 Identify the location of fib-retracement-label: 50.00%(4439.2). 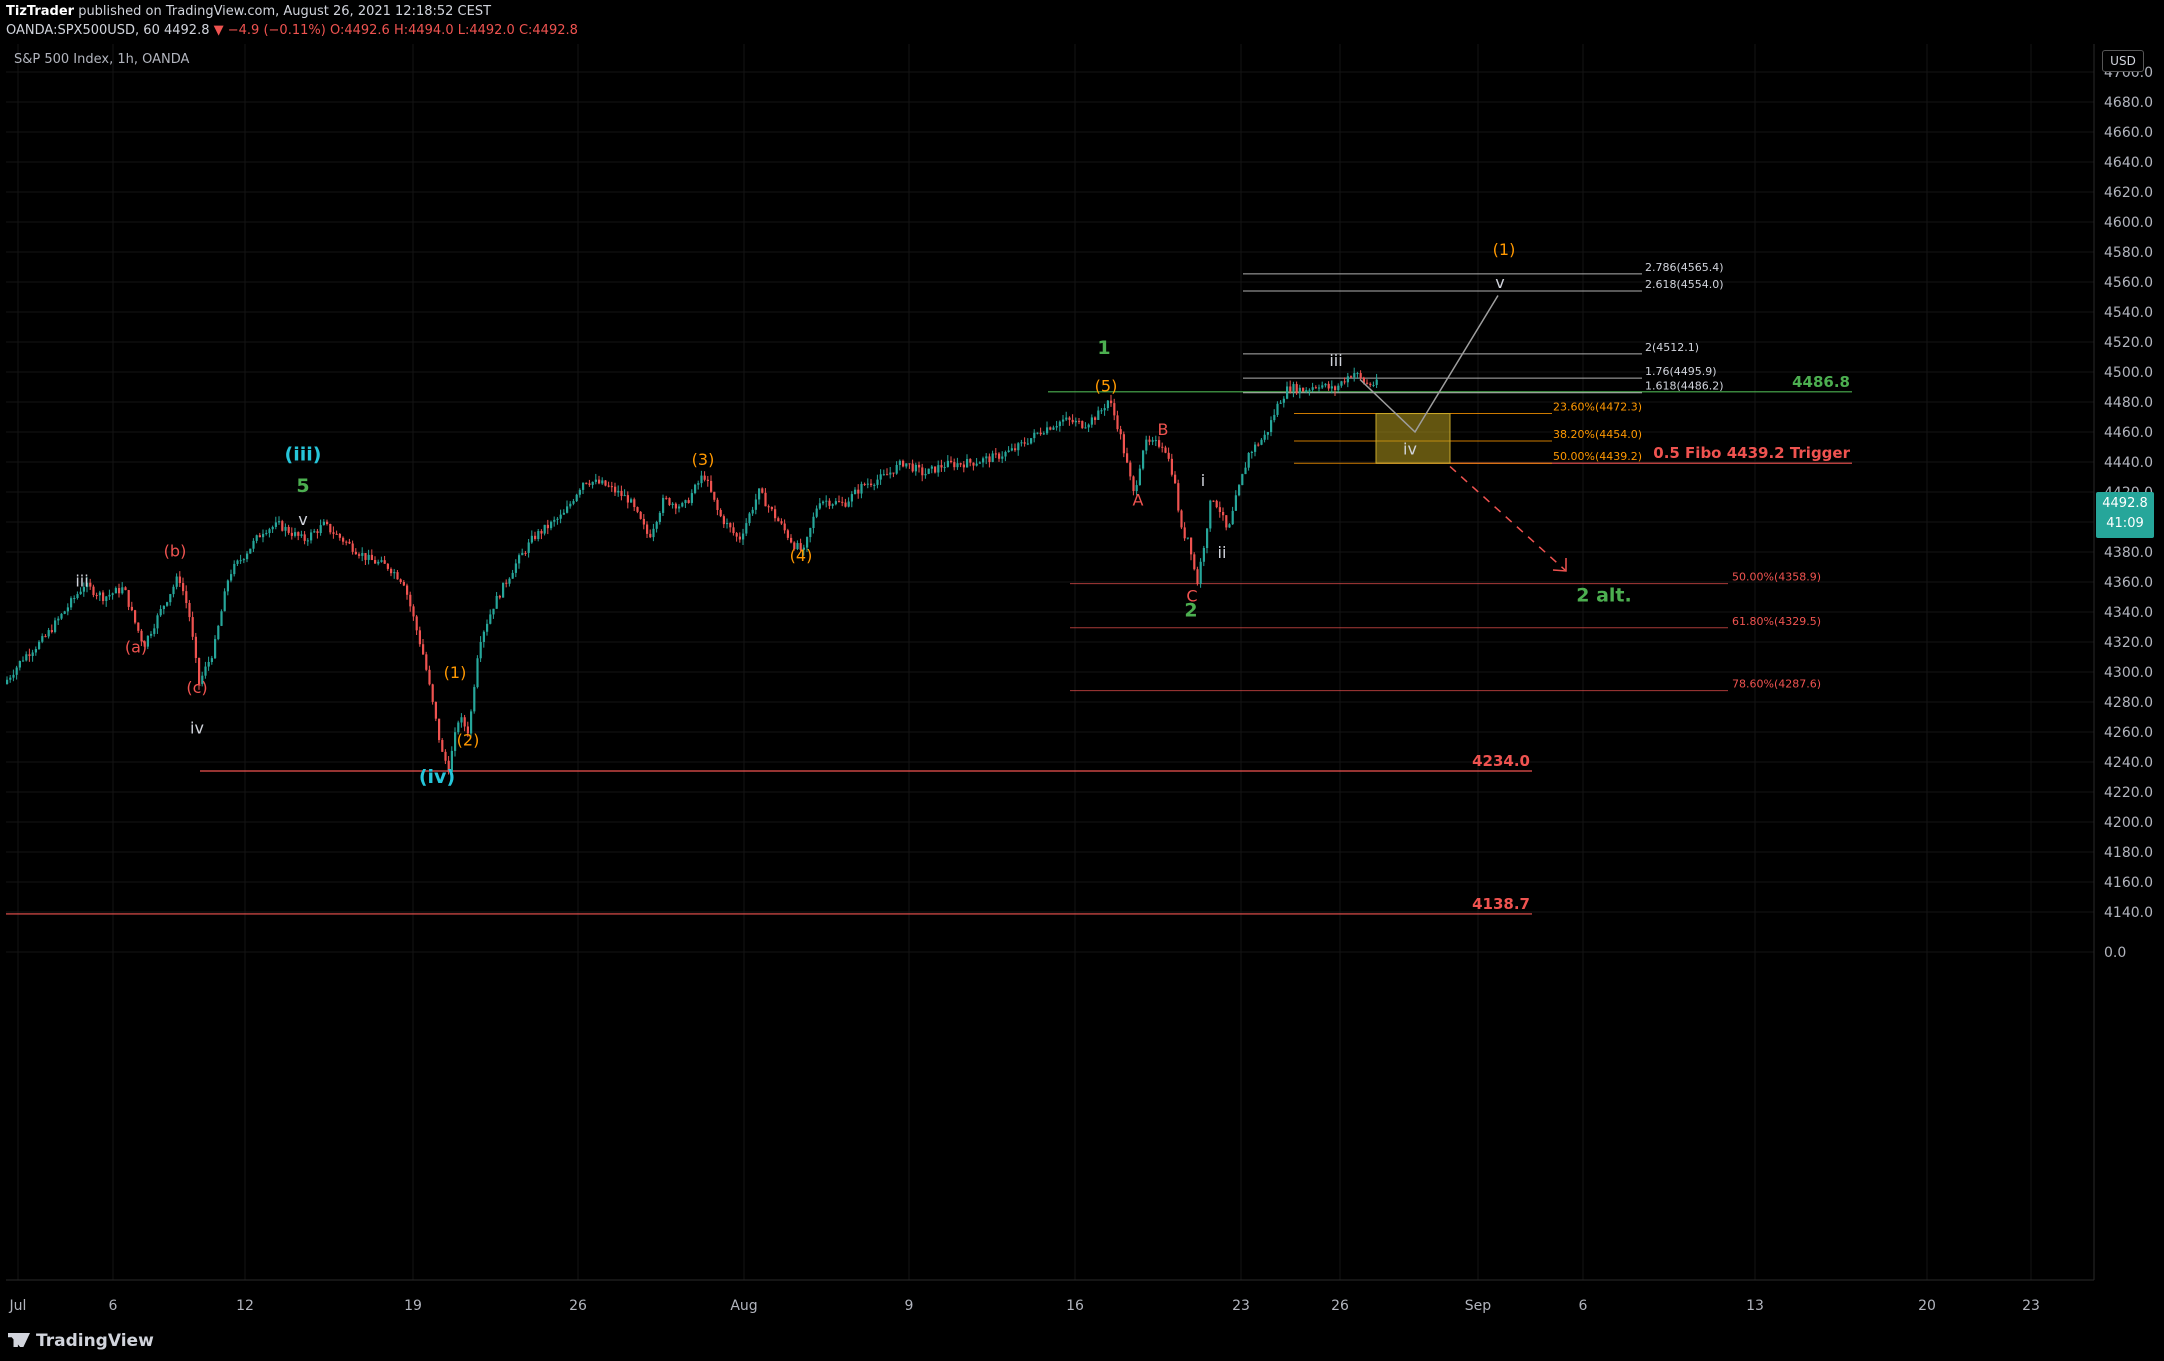
(1597, 456).